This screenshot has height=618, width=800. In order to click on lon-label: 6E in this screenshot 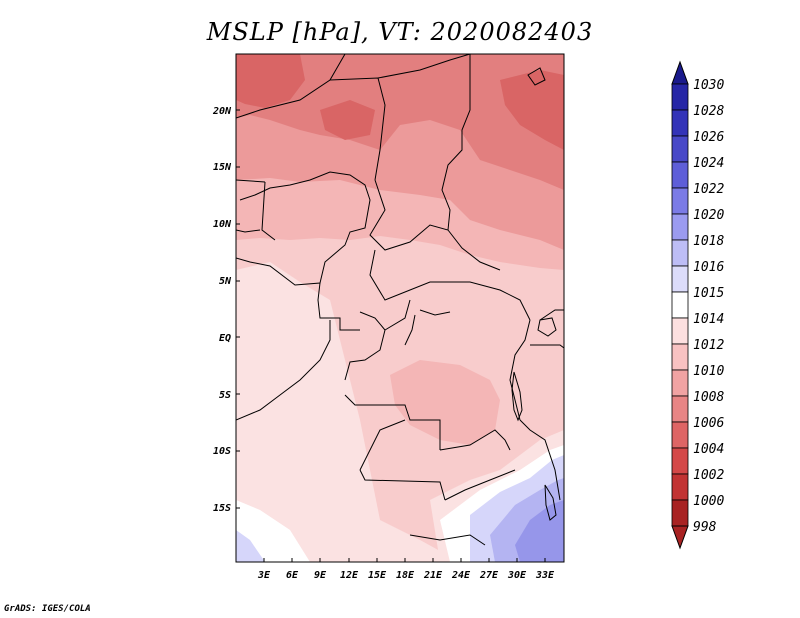, I will do `click(292, 575)`.